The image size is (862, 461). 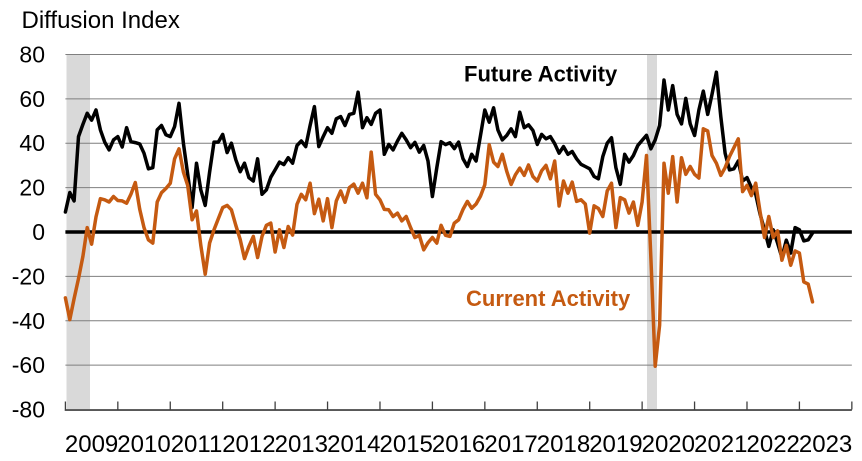 I want to click on svg-text: 2011, so click(x=197, y=444).